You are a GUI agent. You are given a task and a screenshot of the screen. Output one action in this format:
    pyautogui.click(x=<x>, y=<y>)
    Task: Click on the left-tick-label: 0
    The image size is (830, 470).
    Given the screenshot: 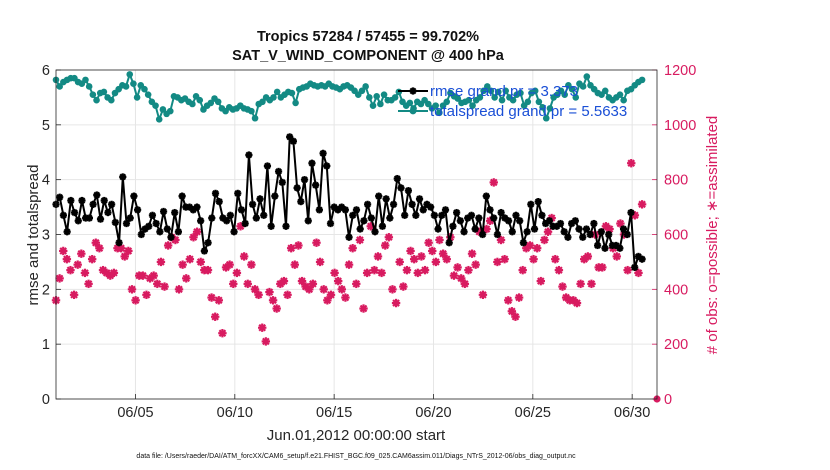 What is the action you would take?
    pyautogui.click(x=46, y=400)
    